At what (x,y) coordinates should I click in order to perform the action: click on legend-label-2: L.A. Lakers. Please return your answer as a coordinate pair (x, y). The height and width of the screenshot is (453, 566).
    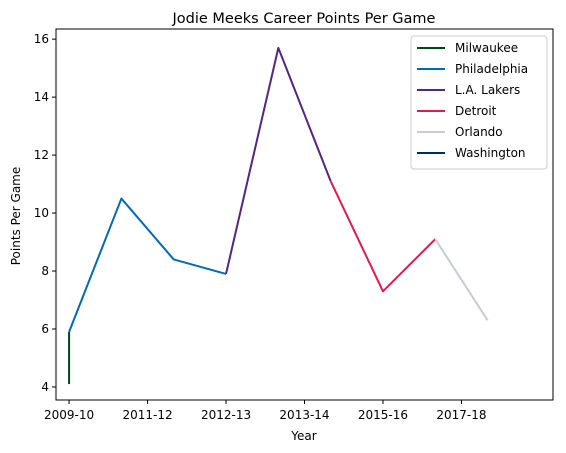
    Looking at the image, I should click on (487, 90).